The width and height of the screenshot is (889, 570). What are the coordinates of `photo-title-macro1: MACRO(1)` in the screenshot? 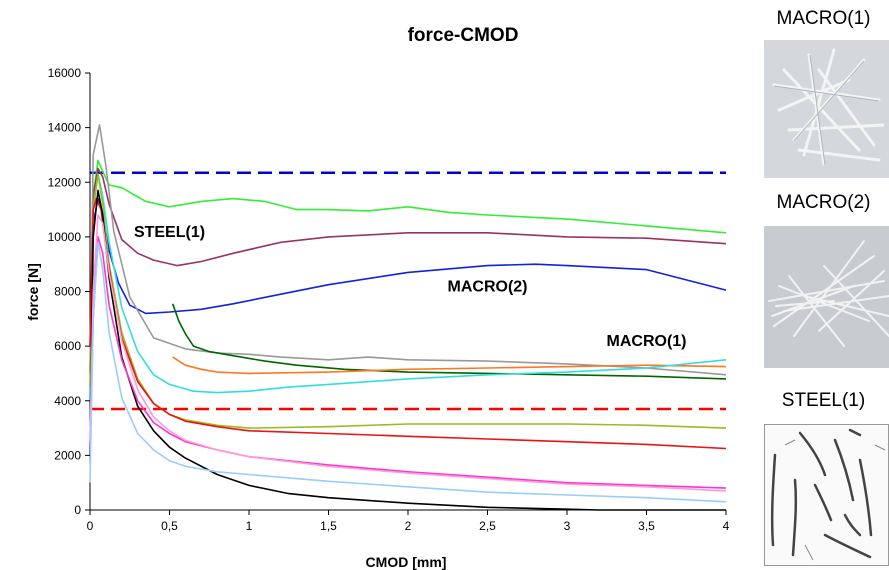 It's located at (823, 18).